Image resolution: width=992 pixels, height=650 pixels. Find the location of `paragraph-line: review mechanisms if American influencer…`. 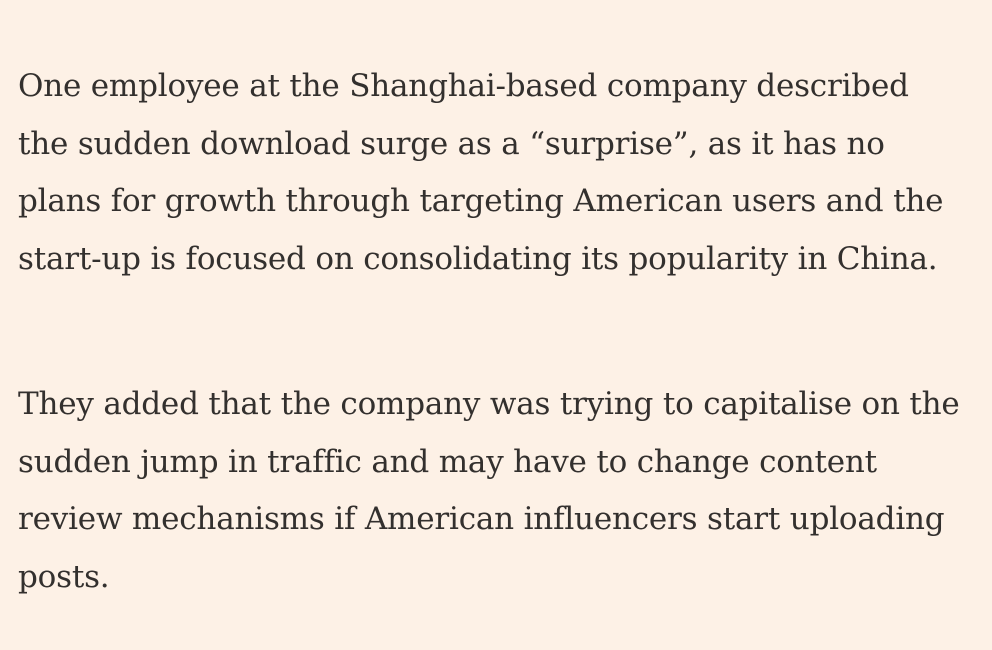

paragraph-line: review mechanisms if American influencer… is located at coordinates (481, 519).